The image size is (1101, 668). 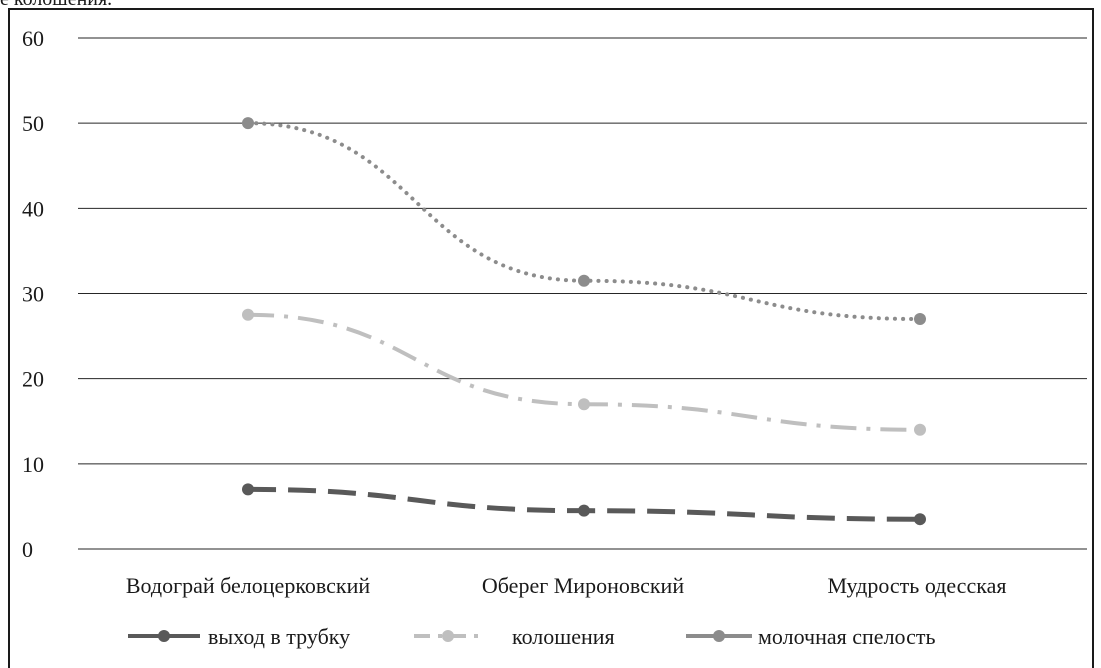 What do you see at coordinates (584, 372) in the screenshot?
I see `series-line` at bounding box center [584, 372].